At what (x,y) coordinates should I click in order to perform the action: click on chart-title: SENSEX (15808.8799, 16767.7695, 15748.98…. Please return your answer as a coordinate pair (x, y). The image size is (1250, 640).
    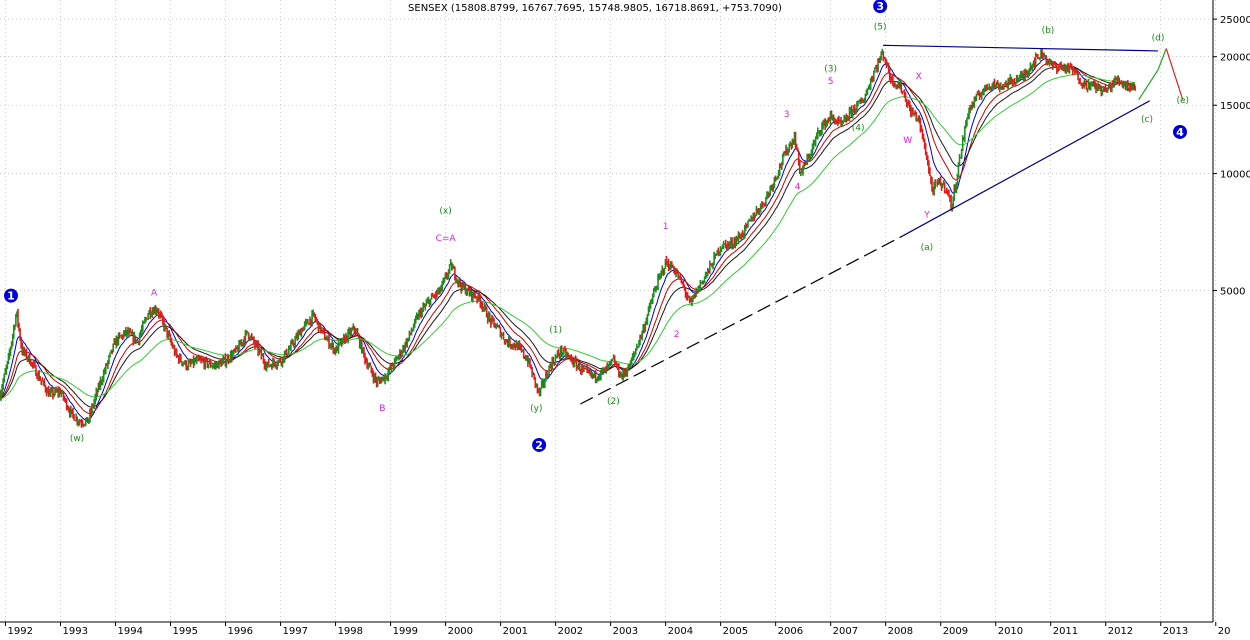
    Looking at the image, I should click on (595, 8).